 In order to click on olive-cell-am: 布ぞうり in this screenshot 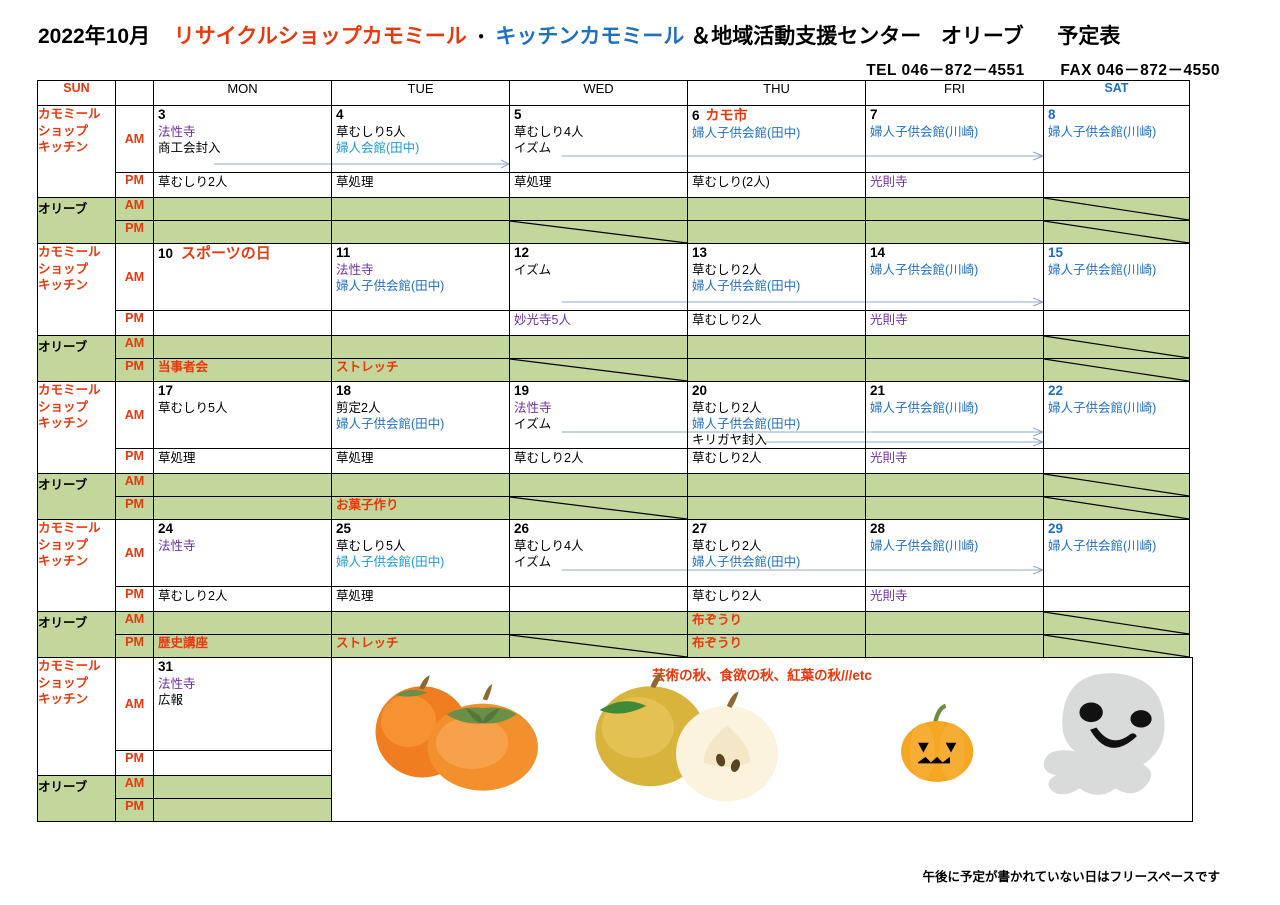, I will do `click(776, 623)`.